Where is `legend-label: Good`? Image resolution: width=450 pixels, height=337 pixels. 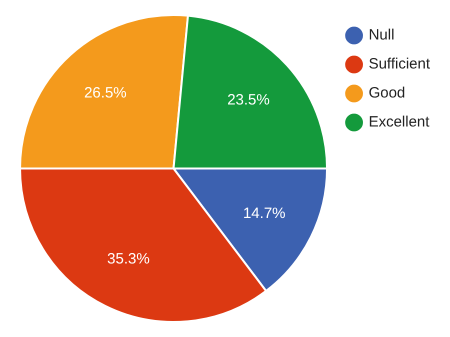
legend-label: Good is located at coordinates (387, 93).